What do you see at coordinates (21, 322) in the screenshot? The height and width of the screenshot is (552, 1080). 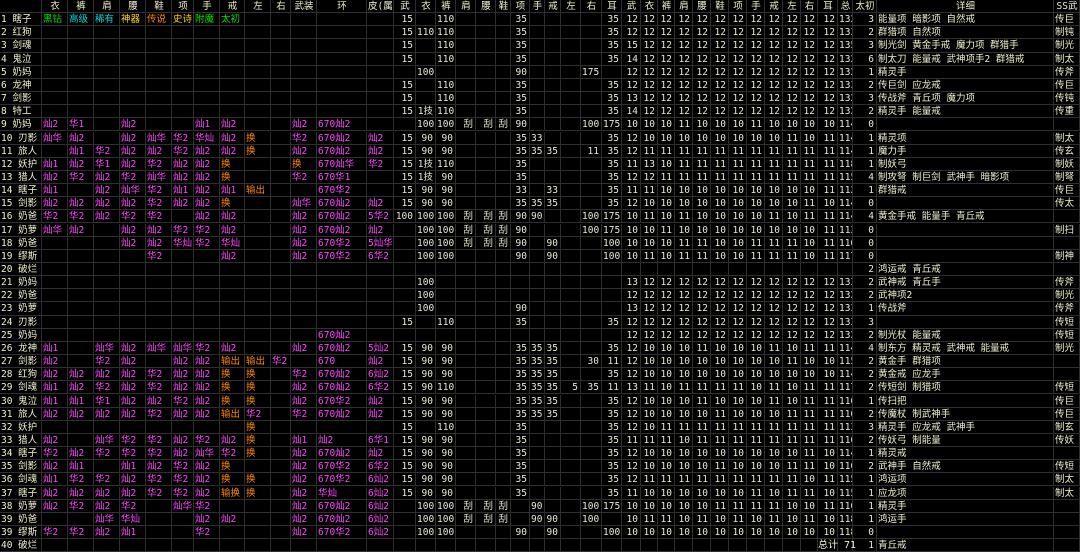 I see `row-label: 24 刃影` at bounding box center [21, 322].